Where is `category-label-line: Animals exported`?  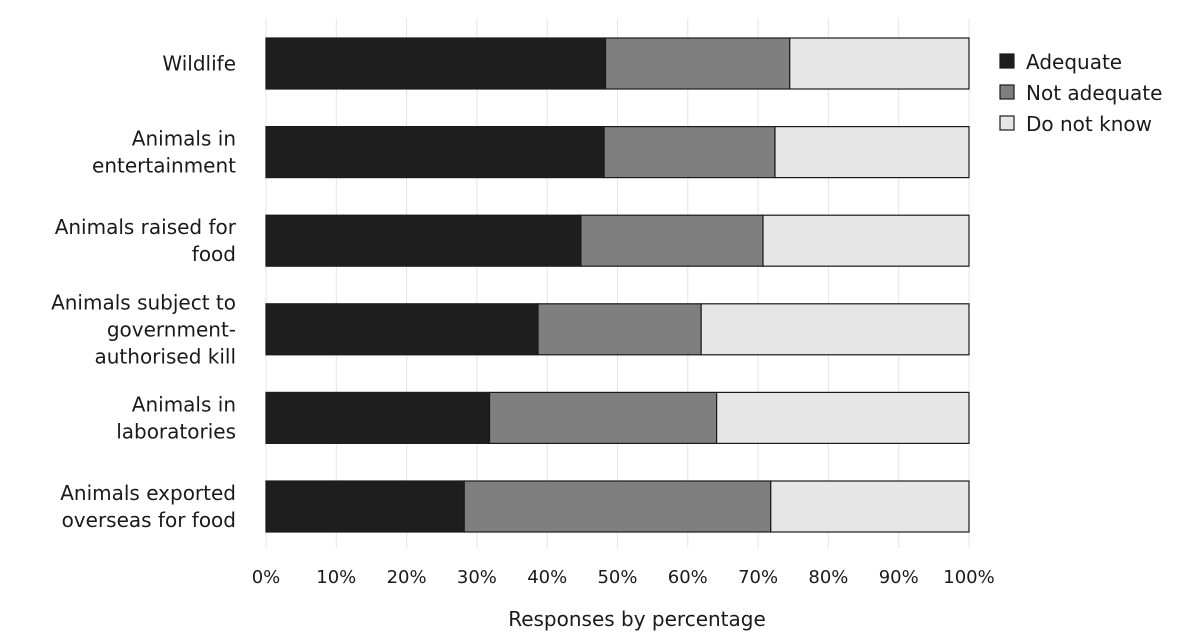
category-label-line: Animals exported is located at coordinates (148, 493).